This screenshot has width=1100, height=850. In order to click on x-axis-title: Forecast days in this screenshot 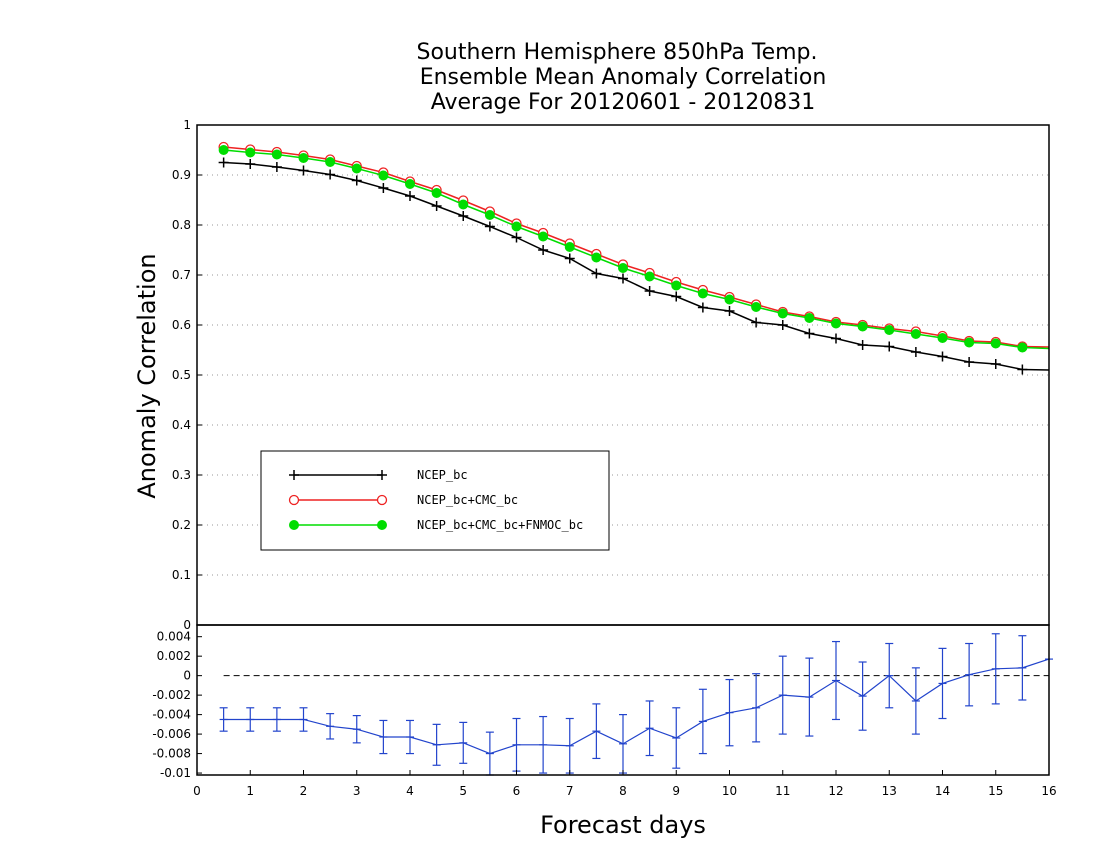, I will do `click(623, 825)`.